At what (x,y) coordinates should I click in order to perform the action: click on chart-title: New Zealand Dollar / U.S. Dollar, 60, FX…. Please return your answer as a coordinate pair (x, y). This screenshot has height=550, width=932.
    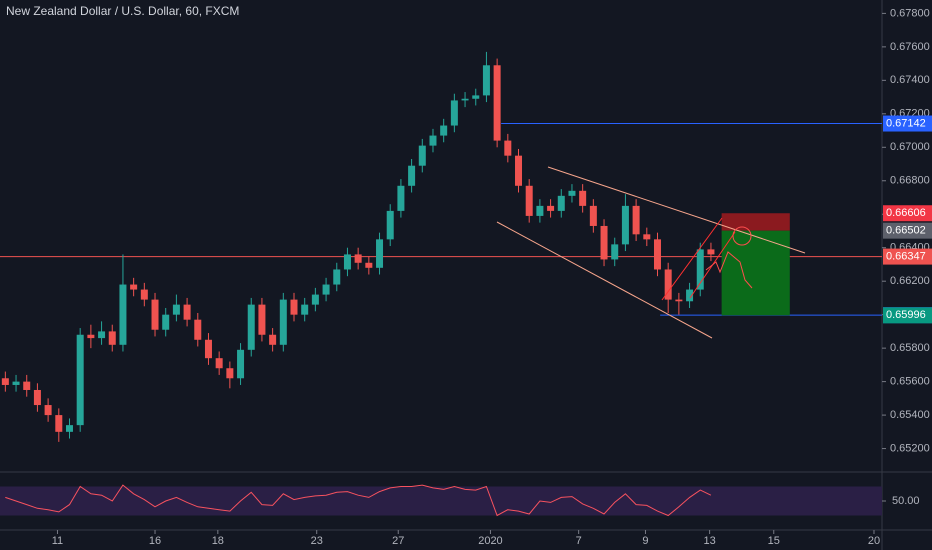
    Looking at the image, I should click on (122, 11).